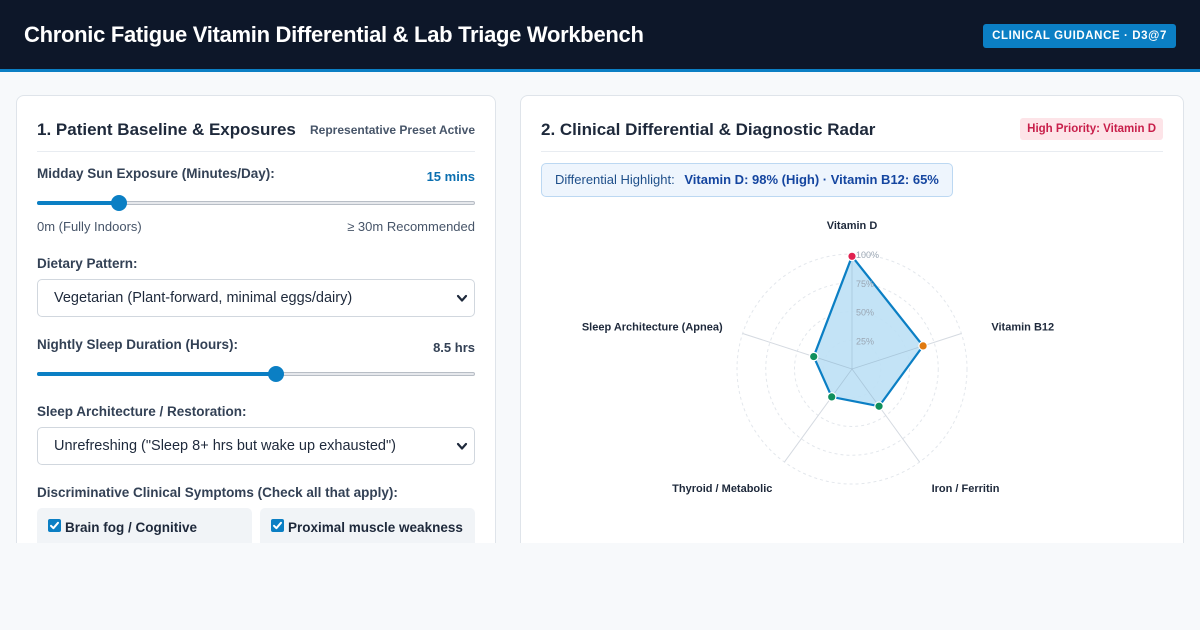  Describe the element at coordinates (375, 527) in the screenshot. I see `symptom-label: Proximal muscle weakness` at that location.